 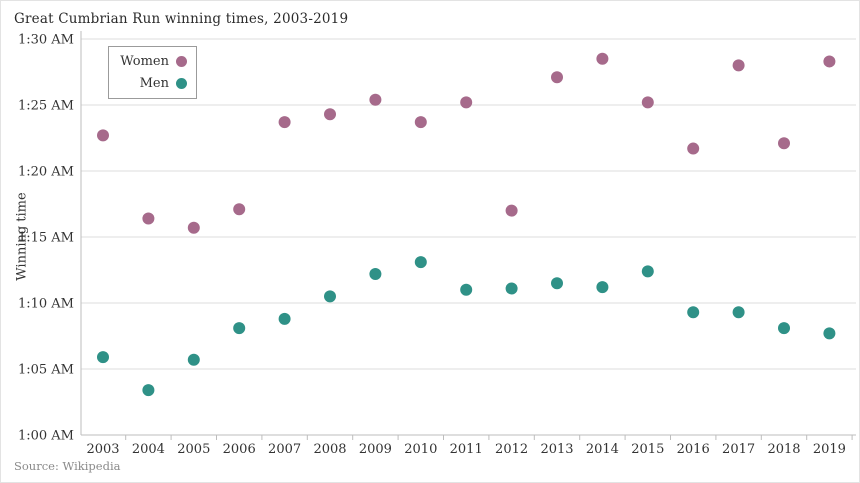 What do you see at coordinates (284, 122) in the screenshot?
I see `data-point-women-2007` at bounding box center [284, 122].